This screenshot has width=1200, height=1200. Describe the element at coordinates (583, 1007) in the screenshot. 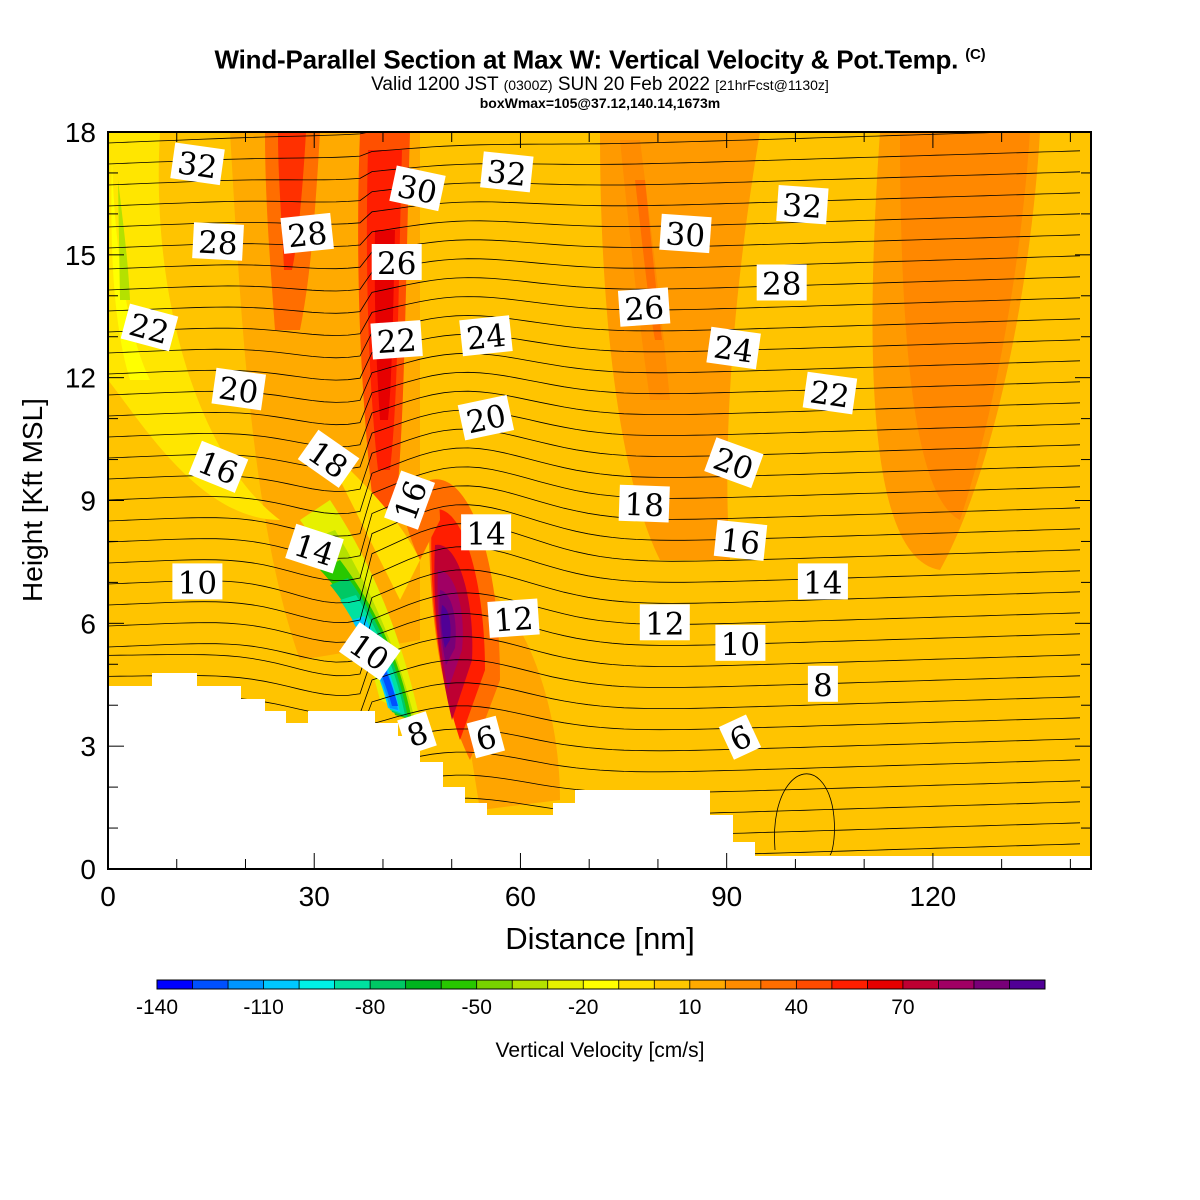

I see `colorbar-tick-label: -20` at that location.